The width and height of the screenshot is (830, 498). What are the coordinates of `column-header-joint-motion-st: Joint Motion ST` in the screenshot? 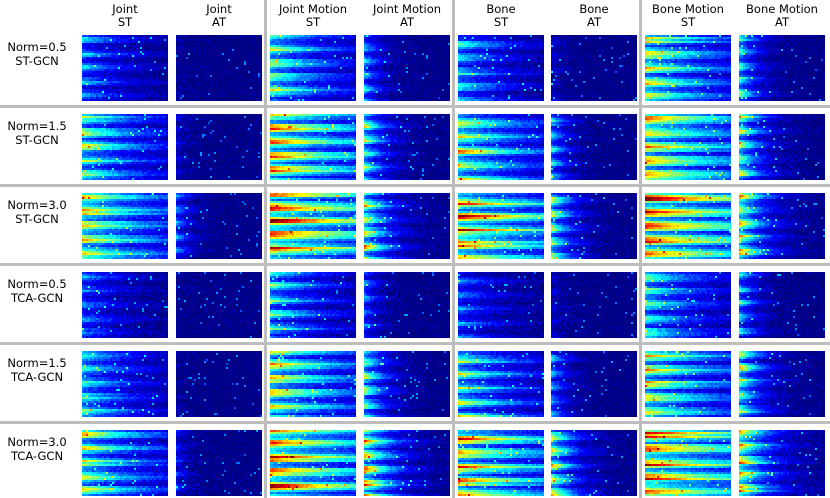 It's located at (313, 15).